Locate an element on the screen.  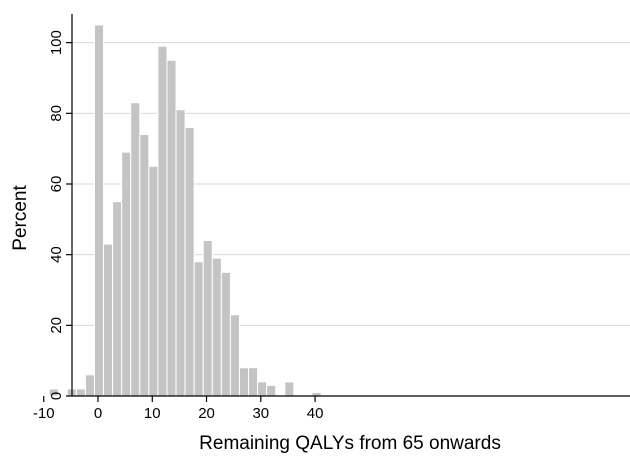
x-tick-label: -10 is located at coordinates (44, 413).